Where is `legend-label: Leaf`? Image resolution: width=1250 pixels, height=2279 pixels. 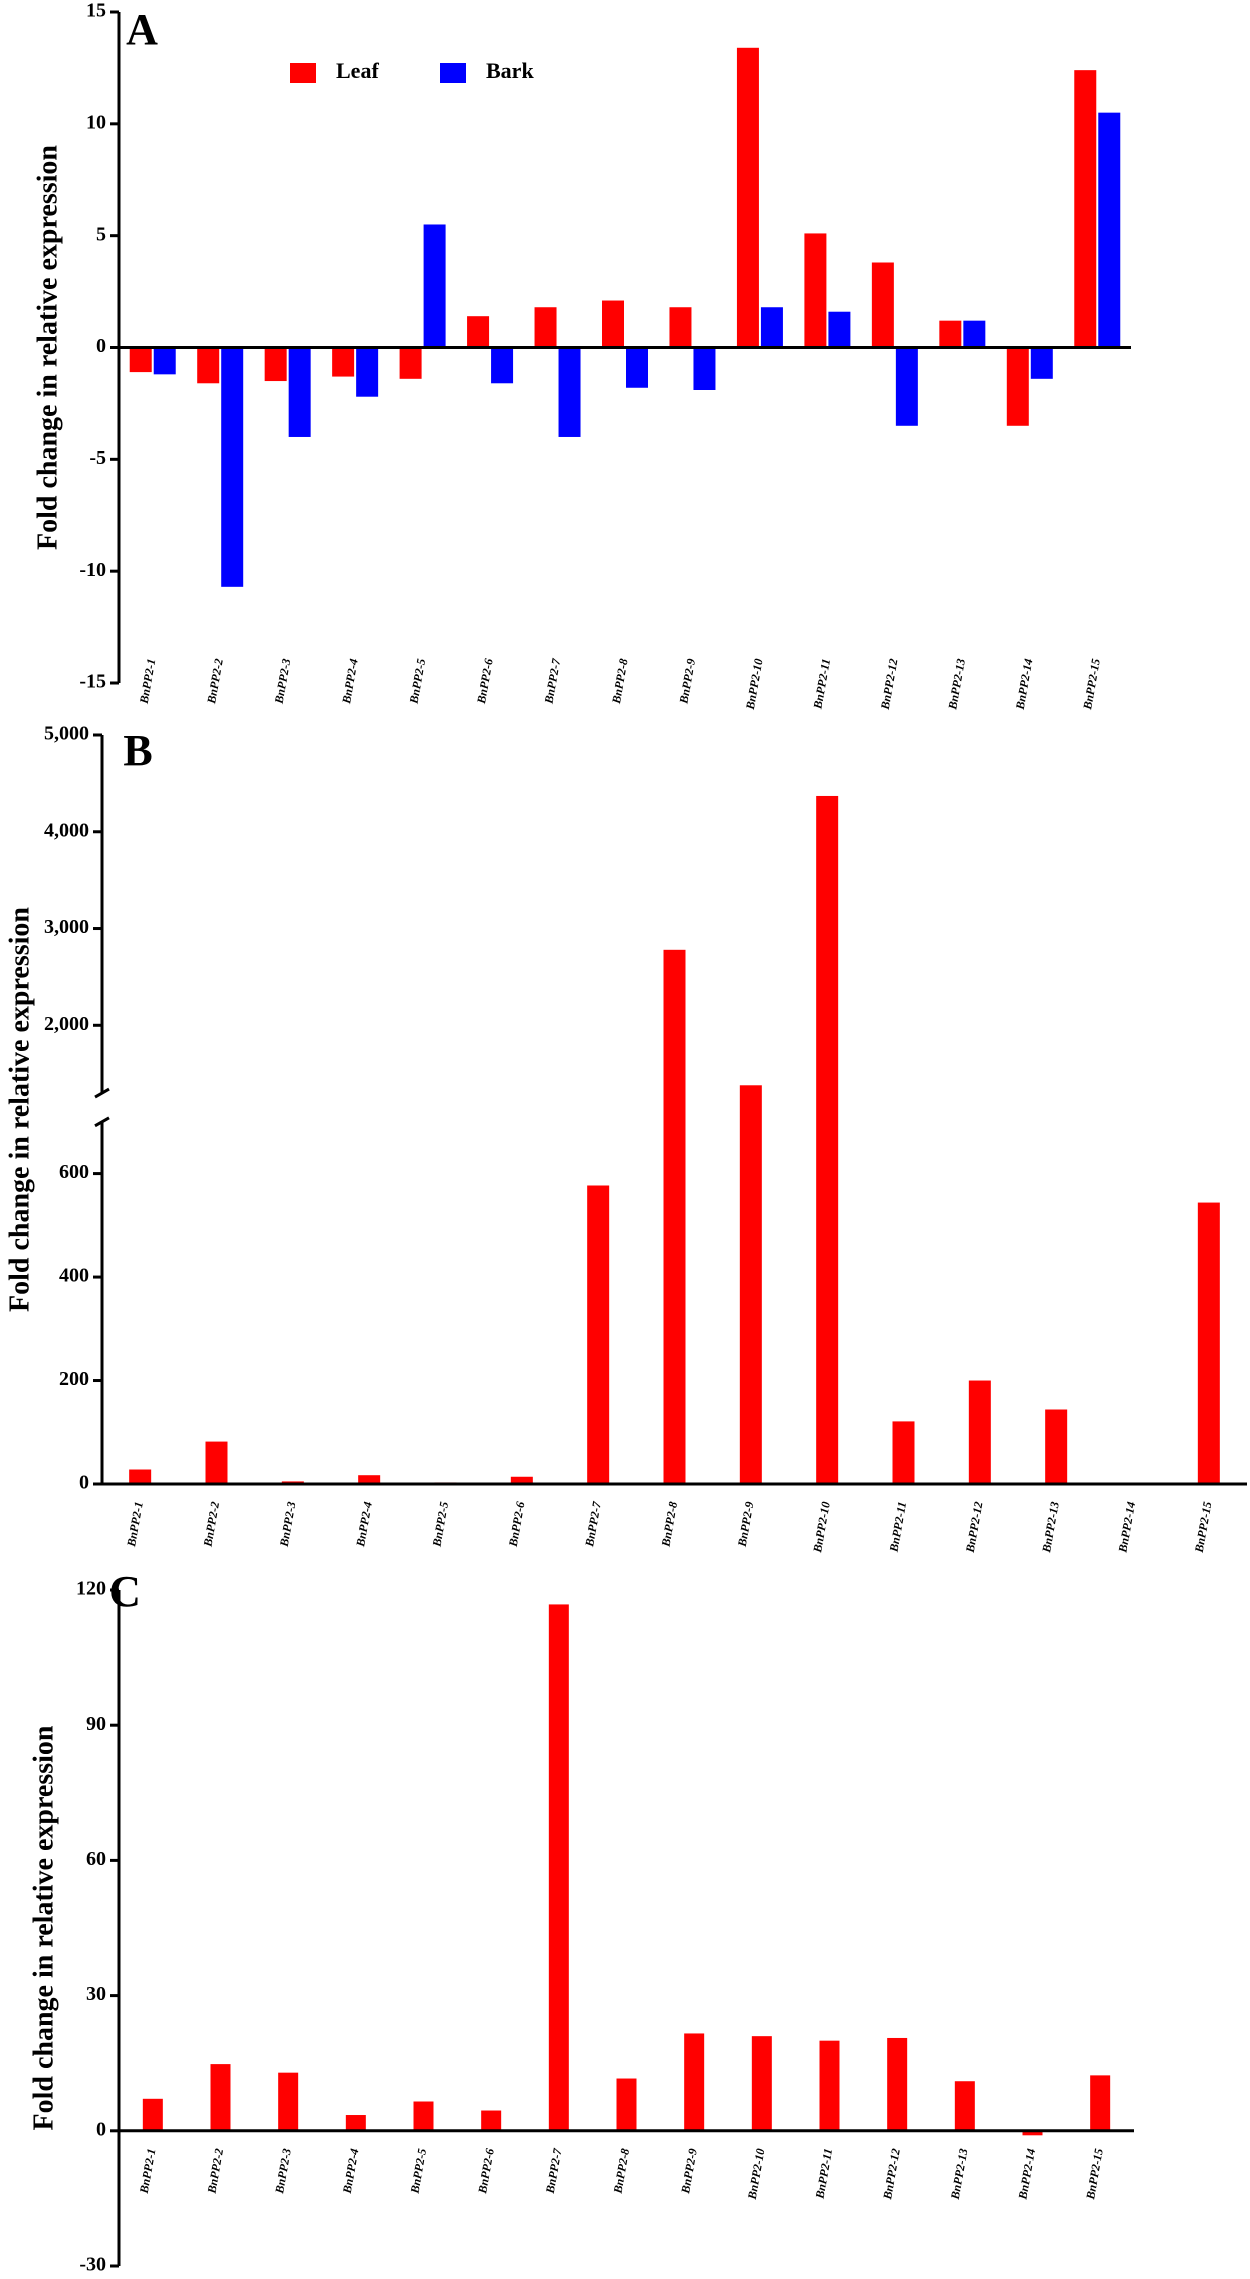
legend-label: Leaf is located at coordinates (357, 70).